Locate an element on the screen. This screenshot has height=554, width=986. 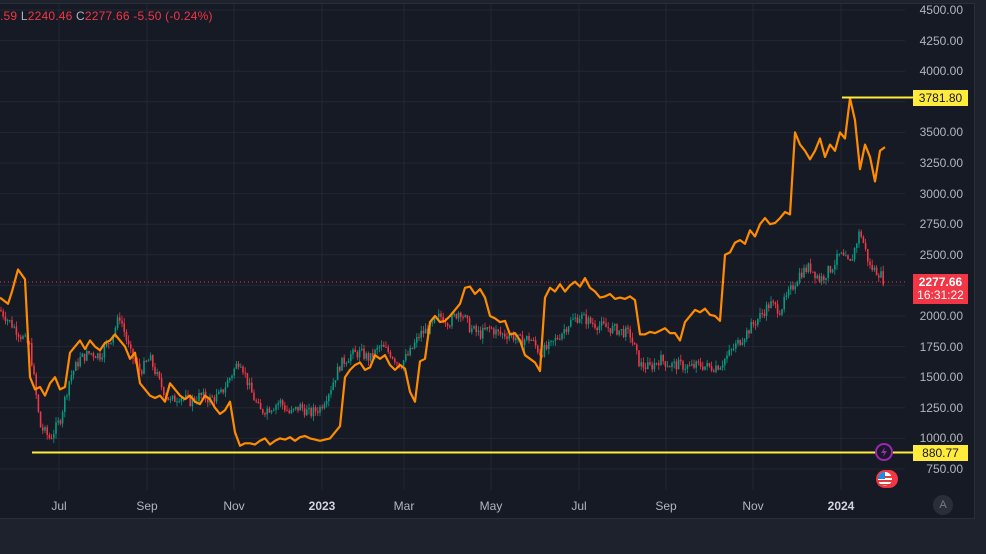
price-axis-label: 4500.00 is located at coordinates (941, 10).